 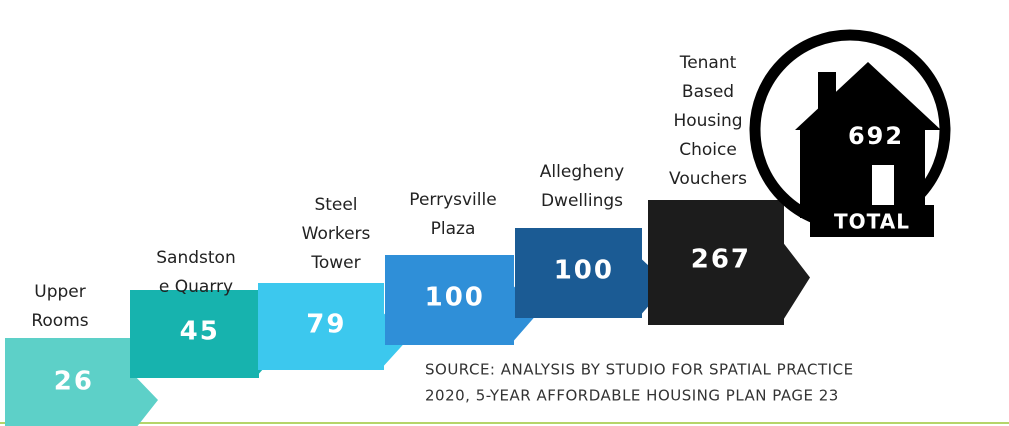 I want to click on step-label: Rooms, so click(x=59, y=321).